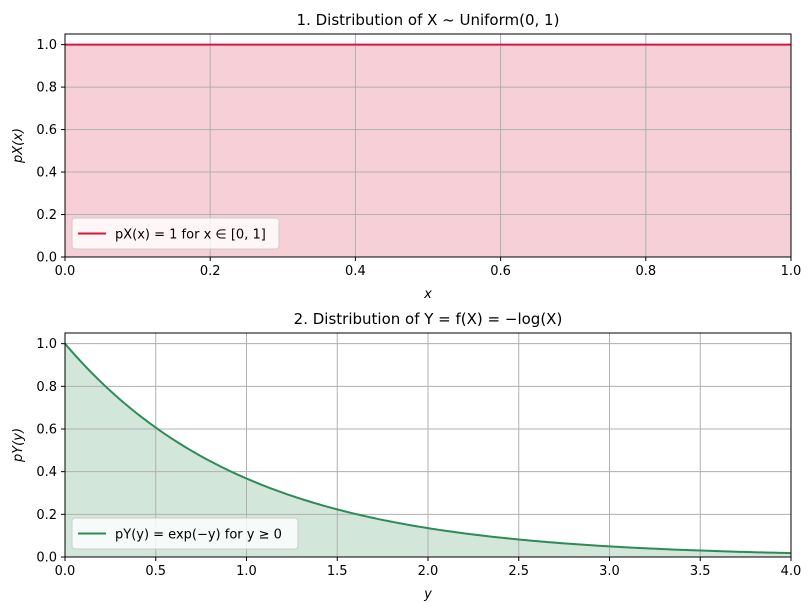 This screenshot has height=611, width=811. What do you see at coordinates (791, 571) in the screenshot?
I see `x-tick-label: 4.0` at bounding box center [791, 571].